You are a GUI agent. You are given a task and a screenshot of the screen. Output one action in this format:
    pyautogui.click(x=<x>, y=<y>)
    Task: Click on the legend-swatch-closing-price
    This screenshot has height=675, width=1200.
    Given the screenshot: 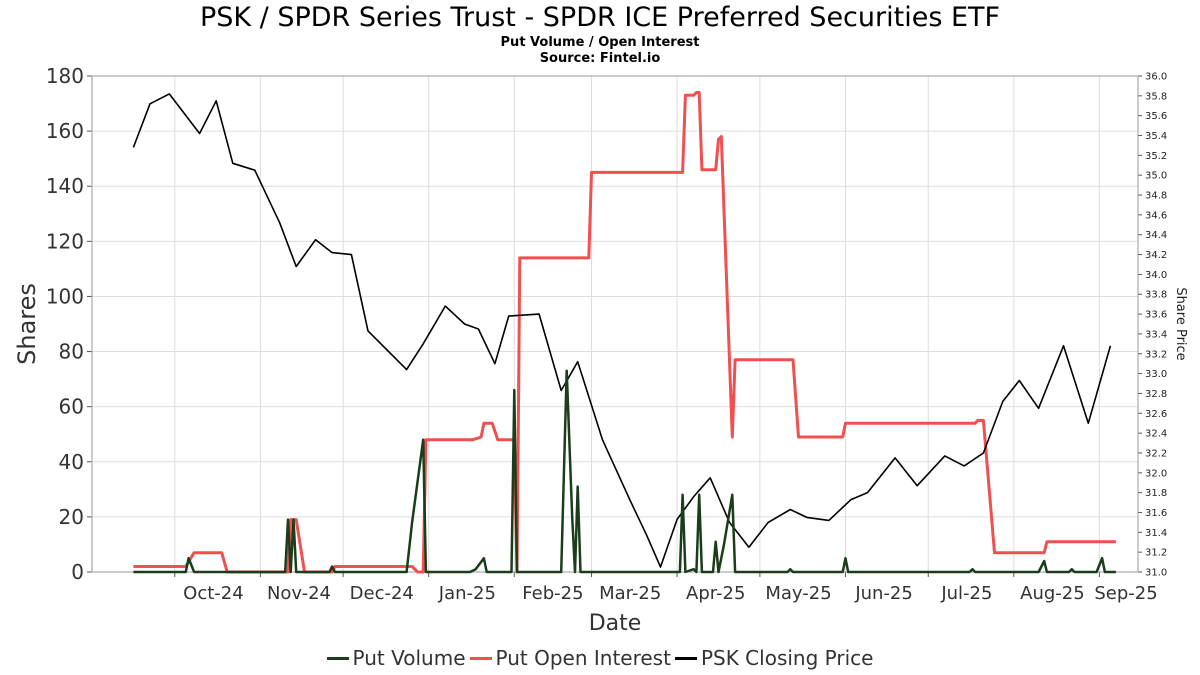 What is the action you would take?
    pyautogui.click(x=685, y=658)
    